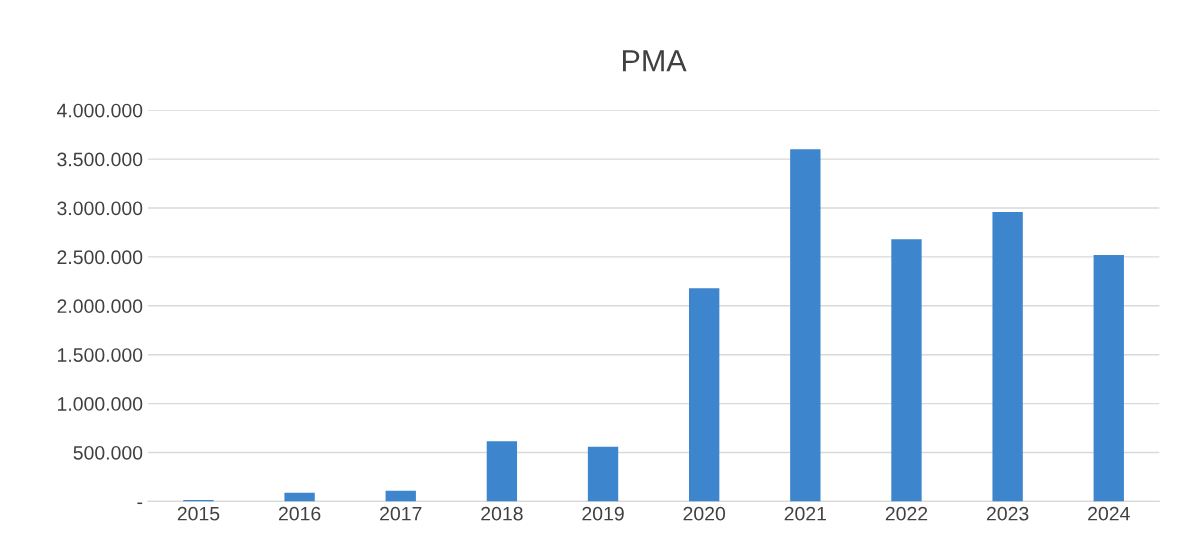 The height and width of the screenshot is (551, 1183). What do you see at coordinates (805, 513) in the screenshot?
I see `x-tick-label: 2021` at bounding box center [805, 513].